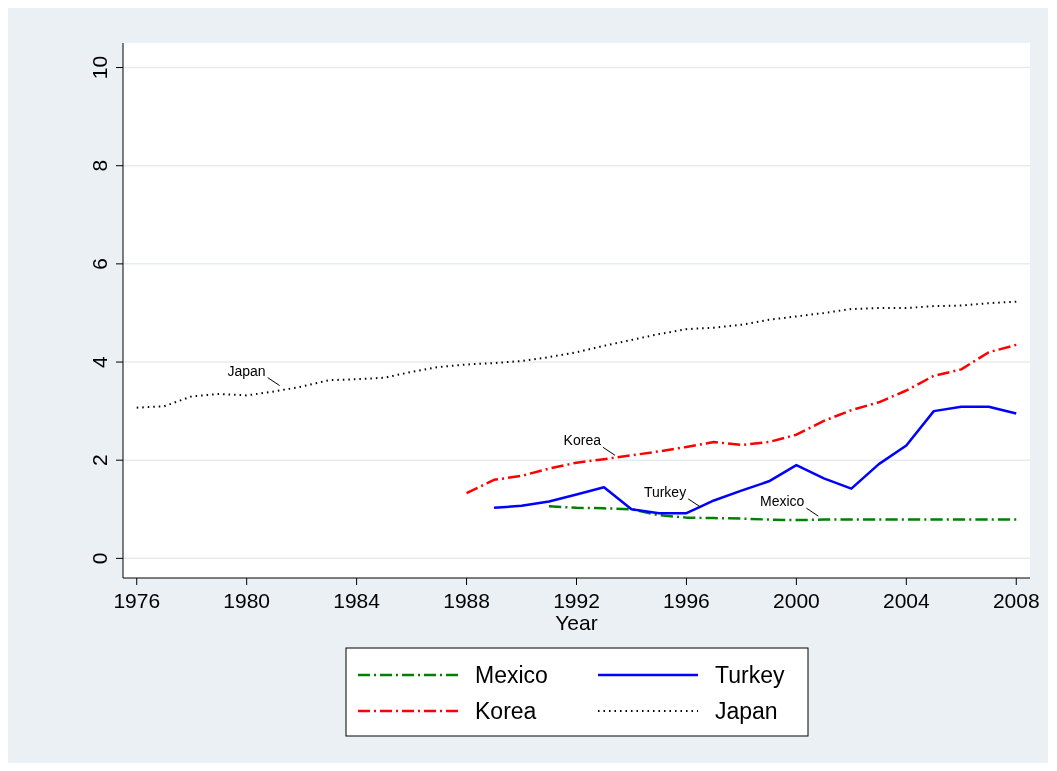  Describe the element at coordinates (576, 622) in the screenshot. I see `x-axis-title: Year` at that location.